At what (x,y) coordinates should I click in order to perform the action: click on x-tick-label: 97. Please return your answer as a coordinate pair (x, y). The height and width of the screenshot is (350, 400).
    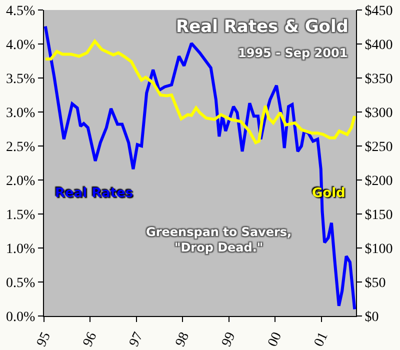
    Looking at the image, I should click on (136, 340).